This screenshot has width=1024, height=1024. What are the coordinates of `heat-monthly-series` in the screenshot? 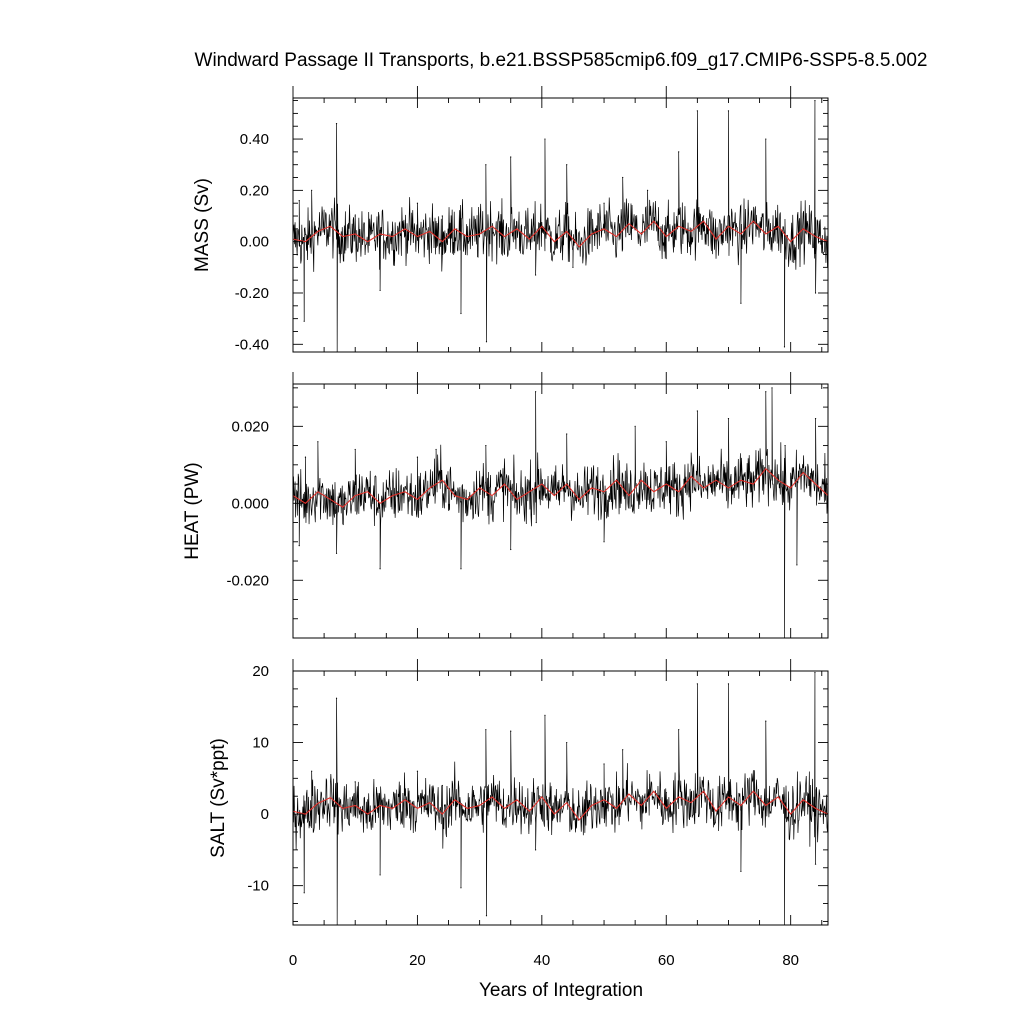 It's located at (560, 512).